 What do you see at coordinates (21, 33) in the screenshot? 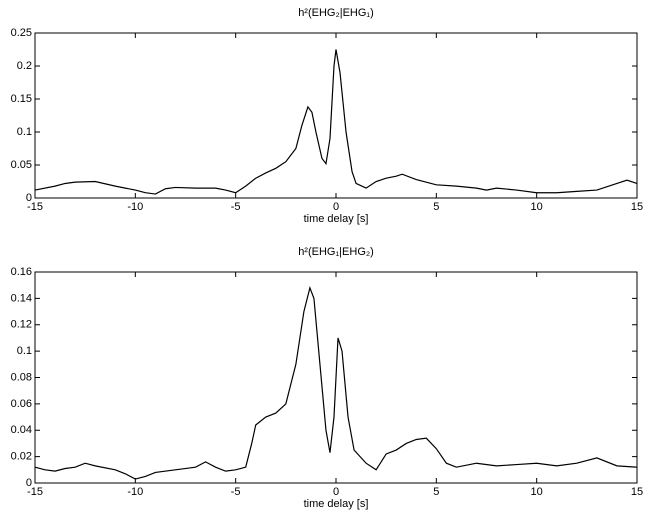
I see `y-tick-label: 0.25` at bounding box center [21, 33].